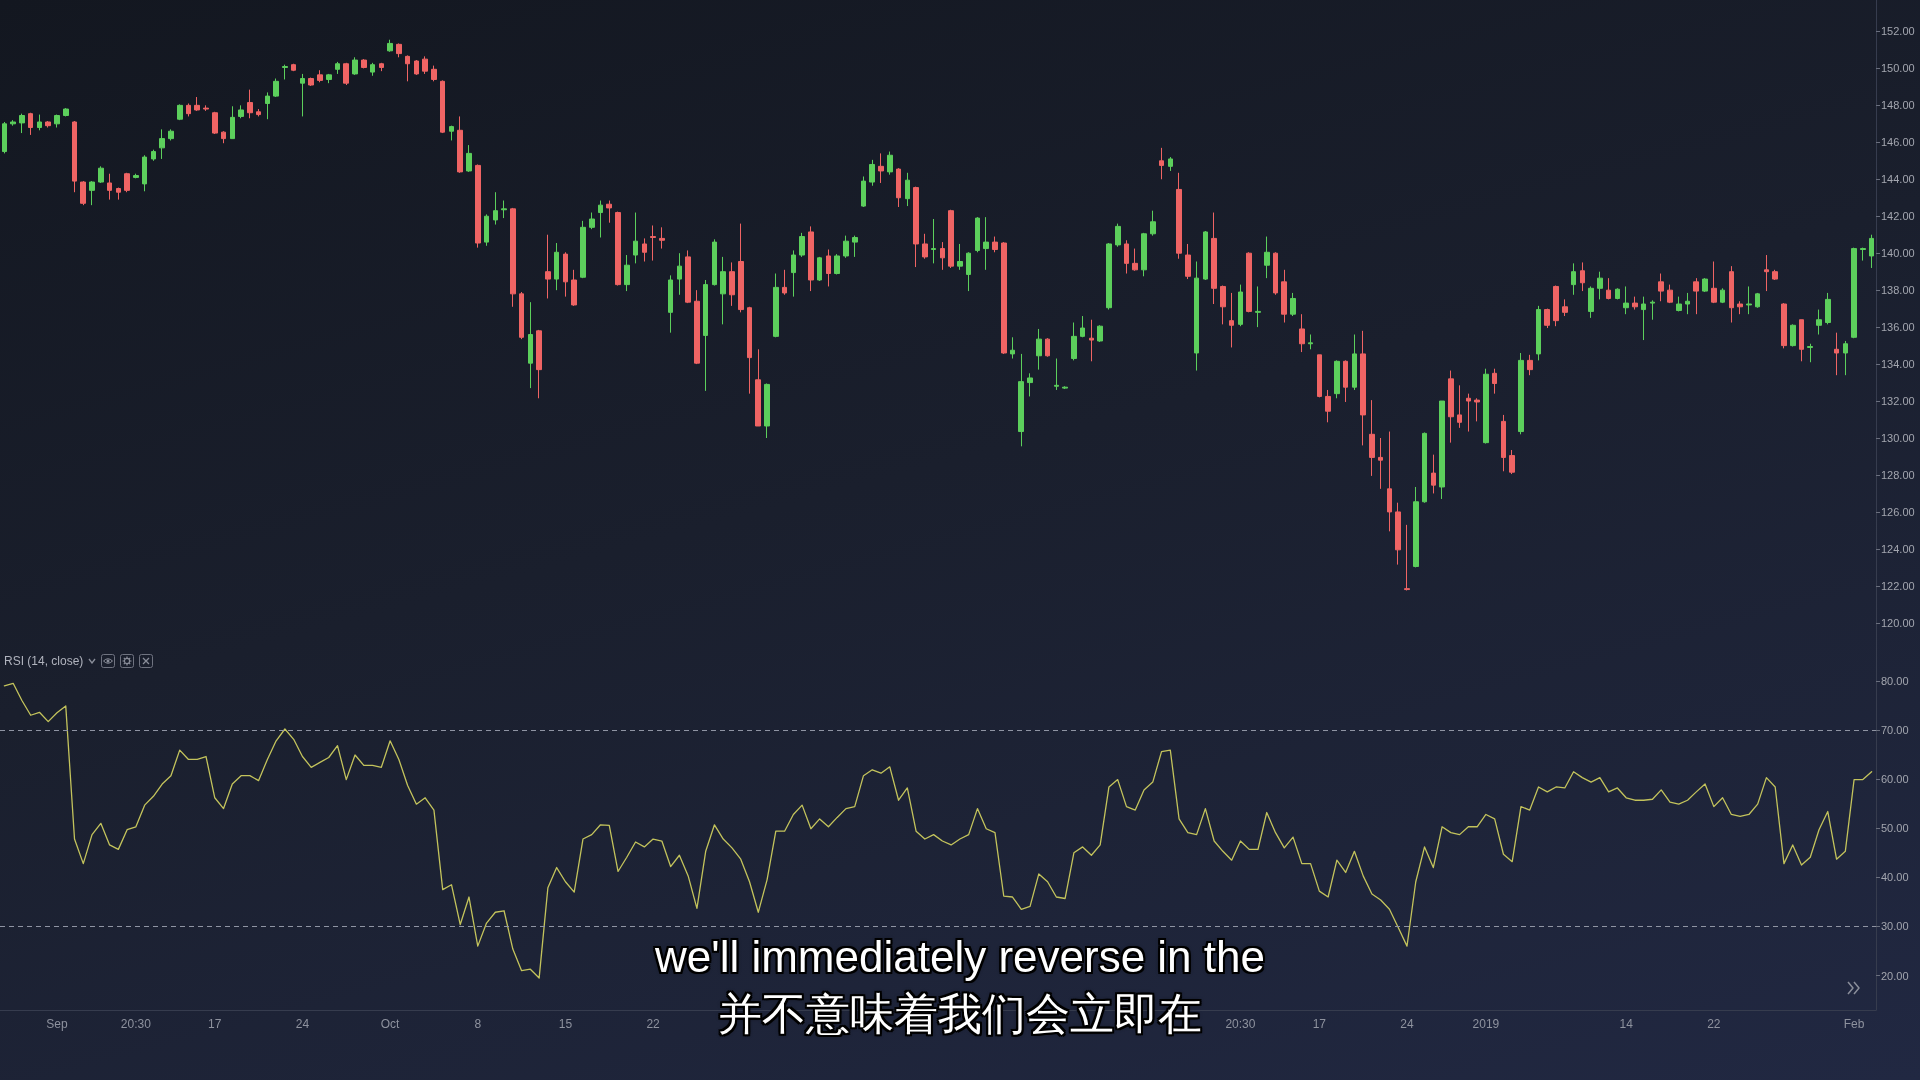 The image size is (1920, 1080). I want to click on x-tick-label: 20:30, so click(136, 1024).